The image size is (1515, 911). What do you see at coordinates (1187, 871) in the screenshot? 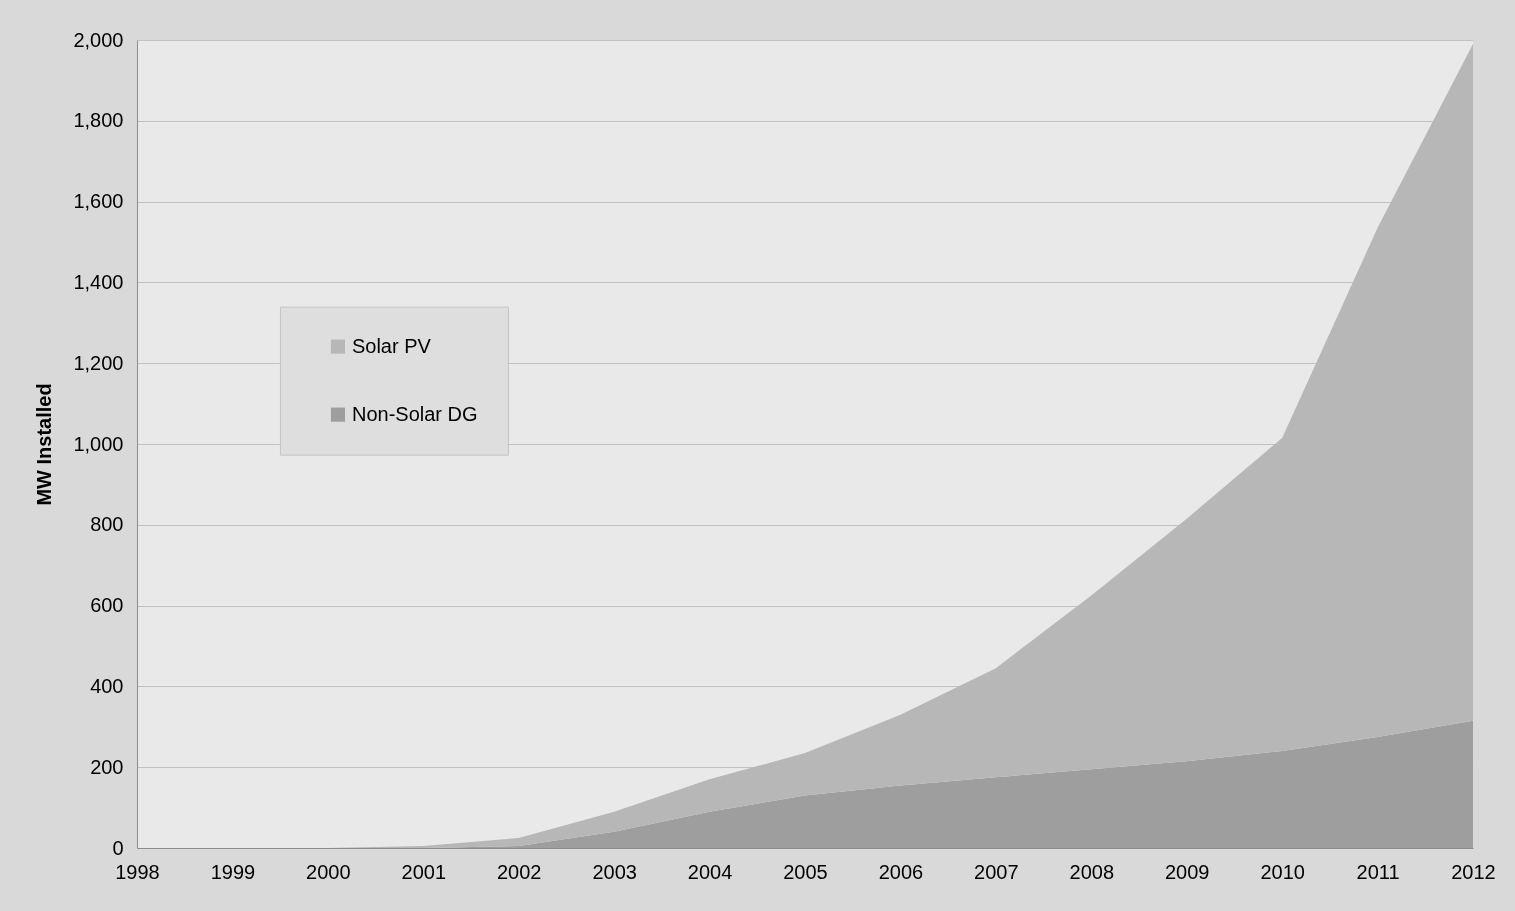
I see `x-tick-label: 2009` at bounding box center [1187, 871].